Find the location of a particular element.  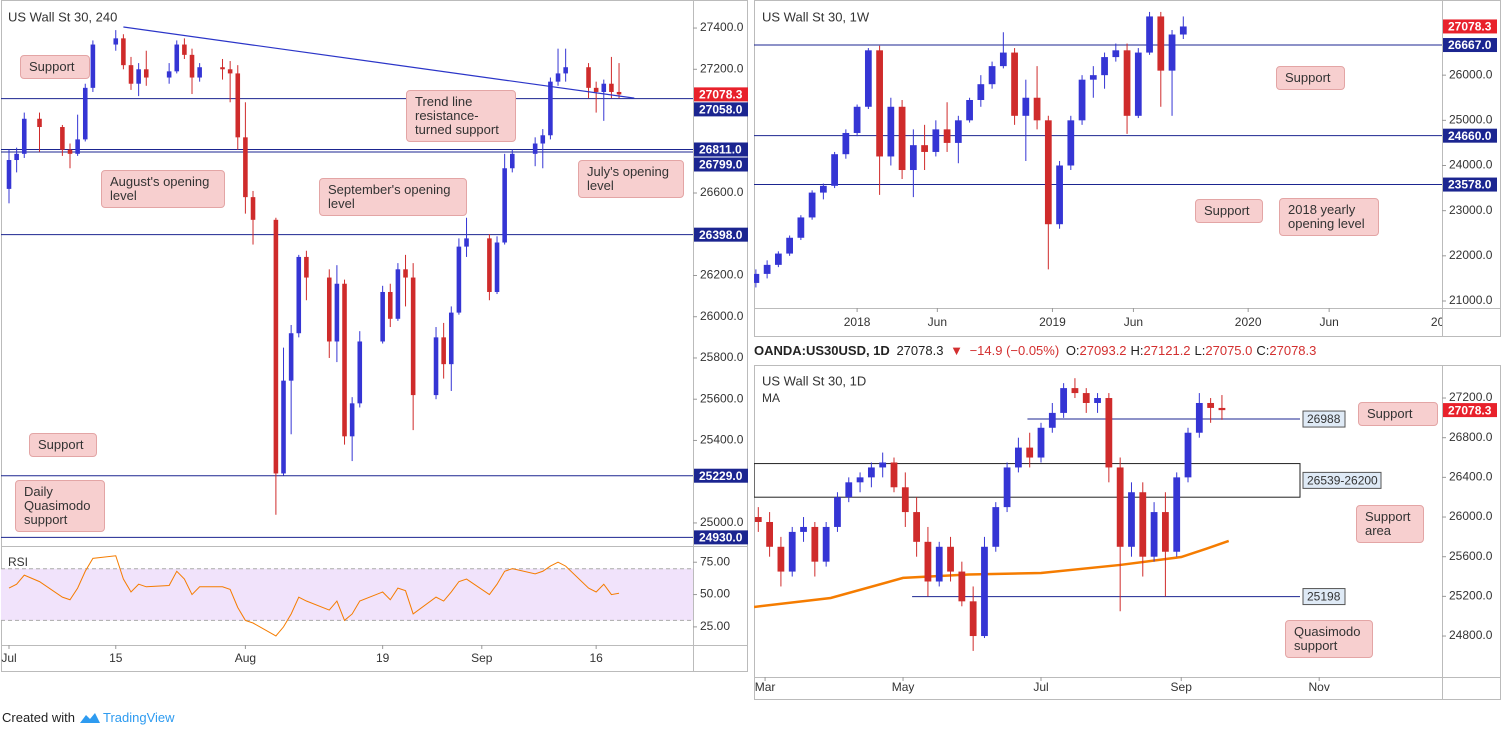

change-arrow: ▼ is located at coordinates (956, 350).